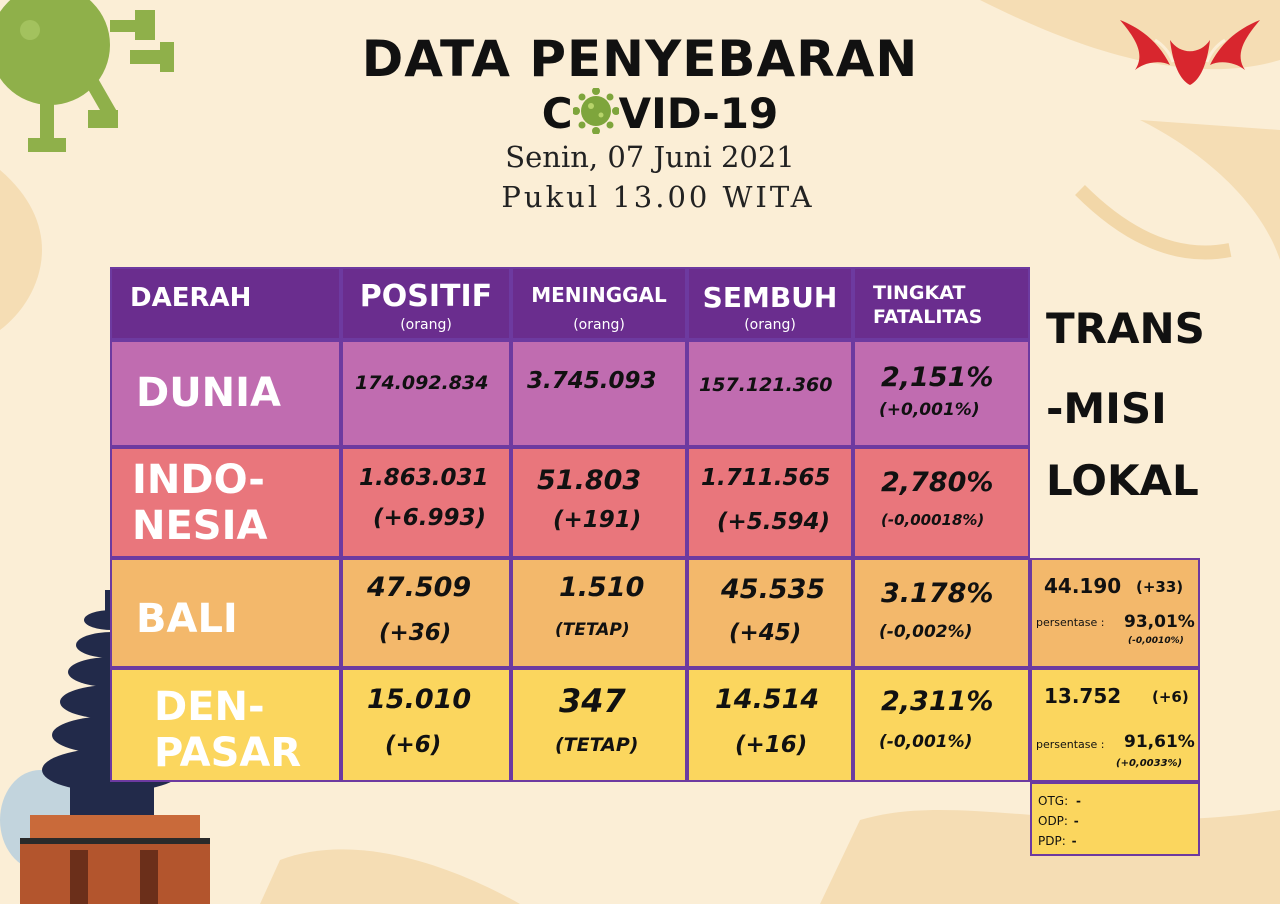 This screenshot has height=904, width=1280. I want to click on odp-value: -, so click(1076, 821).